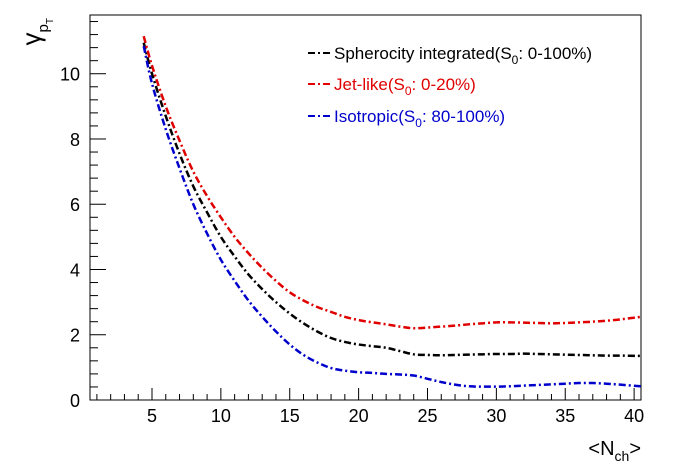 This screenshot has height=471, width=678. Describe the element at coordinates (634, 416) in the screenshot. I see `x-tick-label: 40` at that location.